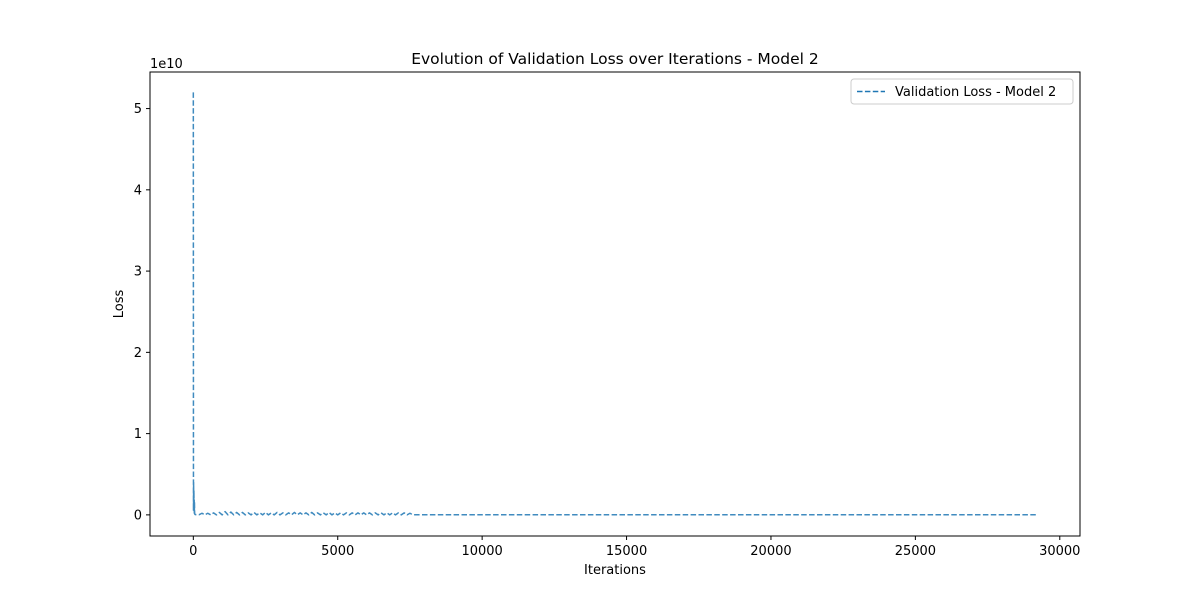 The height and width of the screenshot is (600, 1200). I want to click on x-tick-label: 5000, so click(337, 551).